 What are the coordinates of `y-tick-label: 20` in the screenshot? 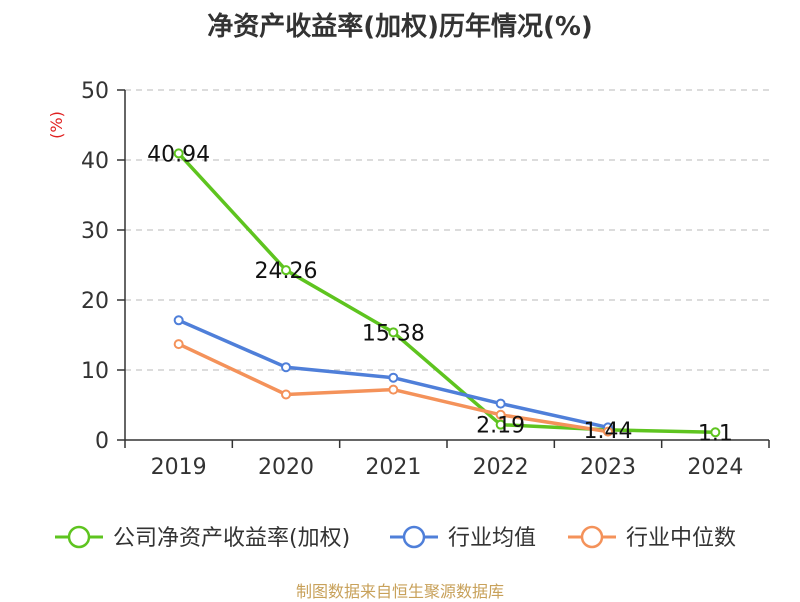 It's located at (95, 301).